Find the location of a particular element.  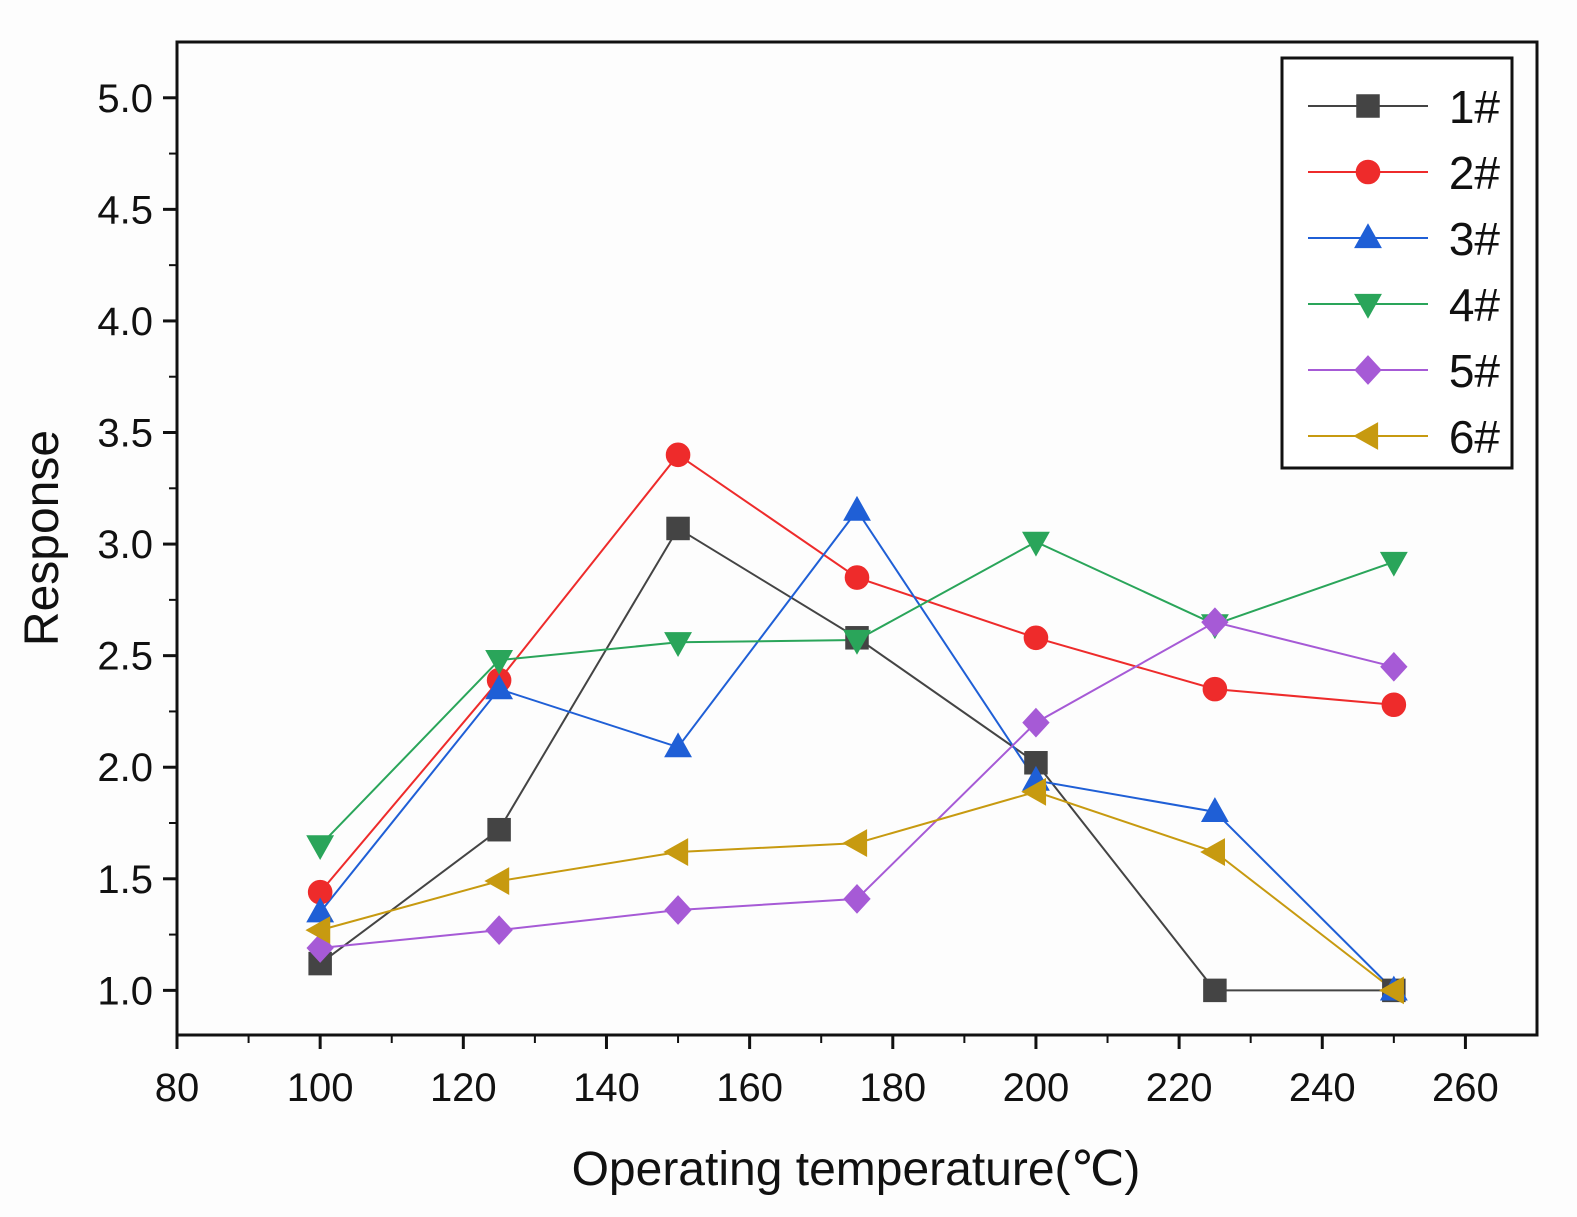

x-tick-label: 100 is located at coordinates (320, 1088).